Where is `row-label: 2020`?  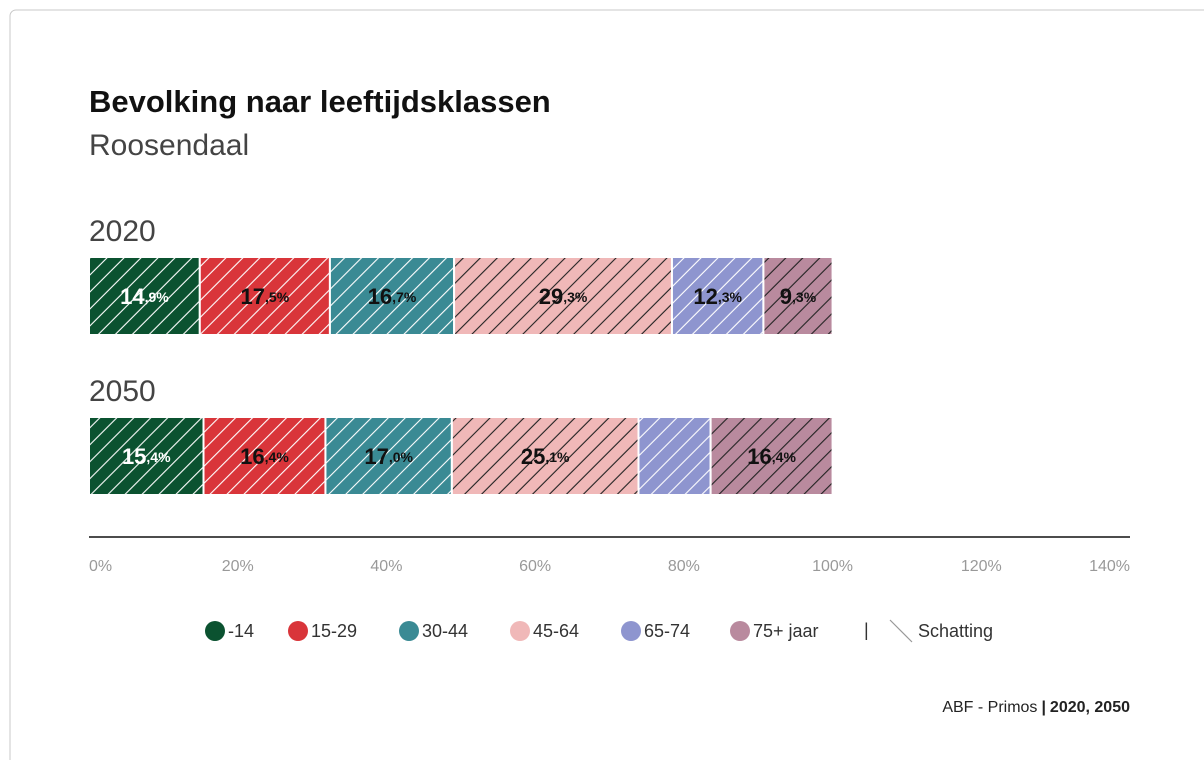
row-label: 2020 is located at coordinates (122, 231).